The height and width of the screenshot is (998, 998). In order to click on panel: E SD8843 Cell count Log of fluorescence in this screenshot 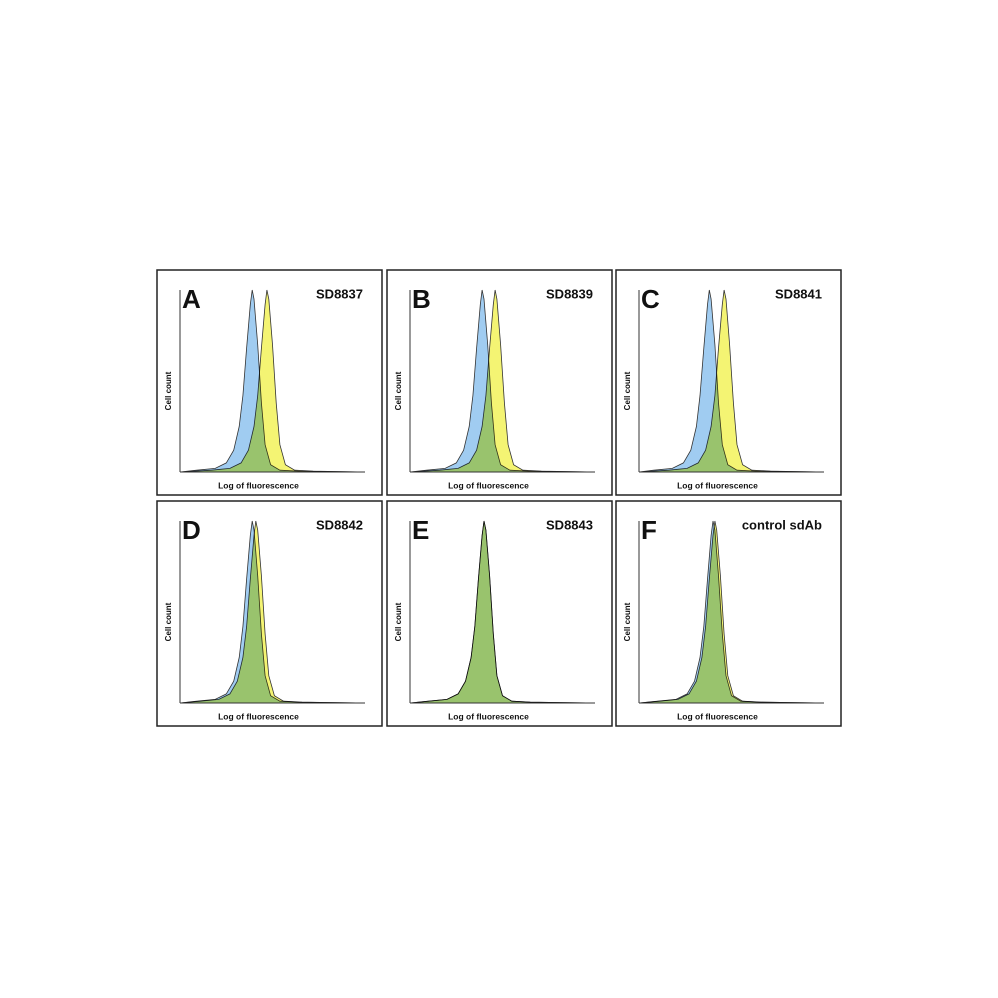, I will do `click(499, 613)`.